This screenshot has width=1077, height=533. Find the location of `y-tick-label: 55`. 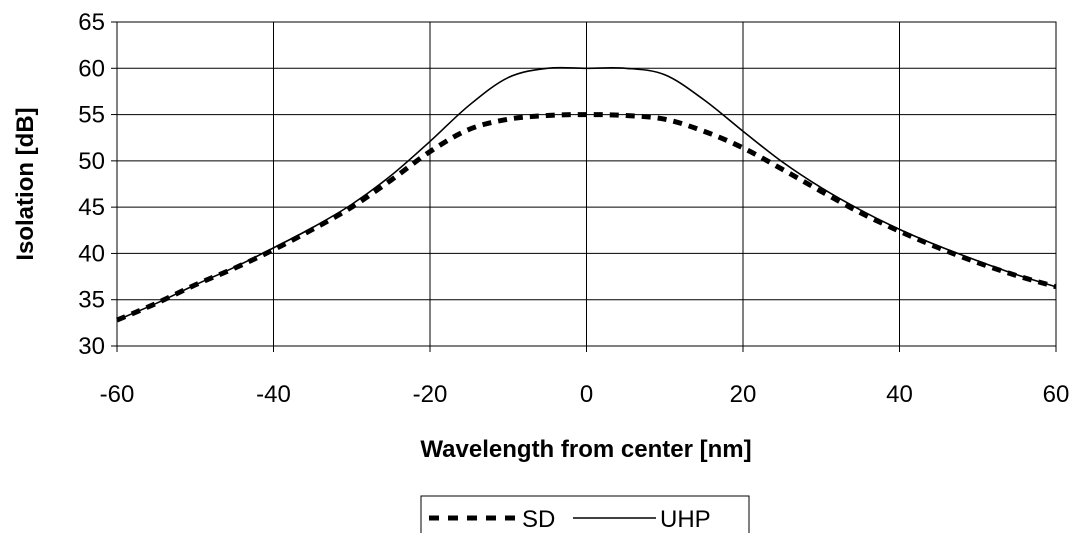

y-tick-label: 55 is located at coordinates (91, 115).